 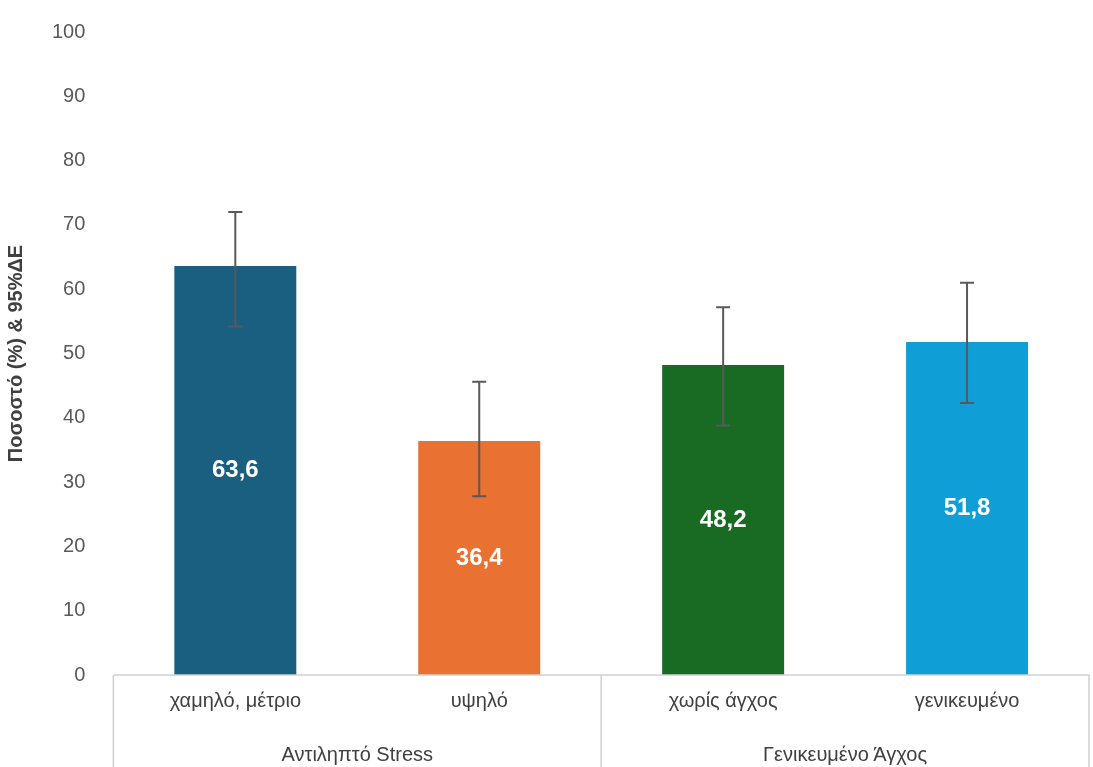 I want to click on text: Αντιληπτό Stress, so click(x=357, y=754).